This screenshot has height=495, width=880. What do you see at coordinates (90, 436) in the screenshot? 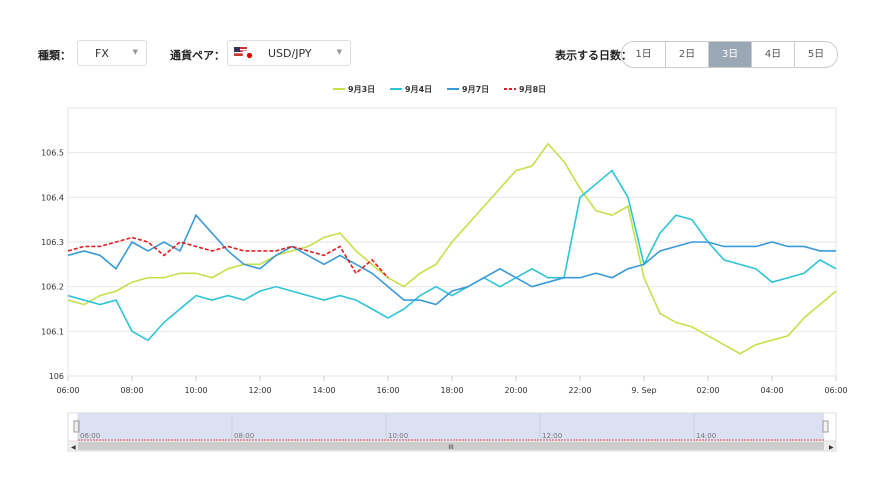
I see `navigator-label: 06:00` at bounding box center [90, 436].